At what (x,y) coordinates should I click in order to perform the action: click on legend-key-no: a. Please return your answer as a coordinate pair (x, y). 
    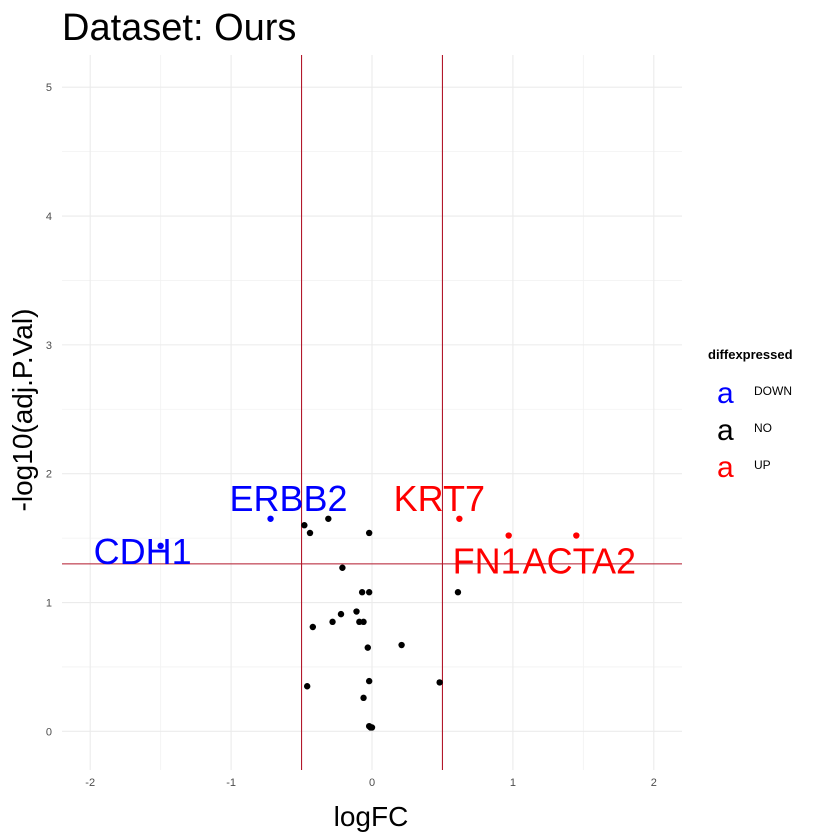
    Looking at the image, I should click on (725, 430).